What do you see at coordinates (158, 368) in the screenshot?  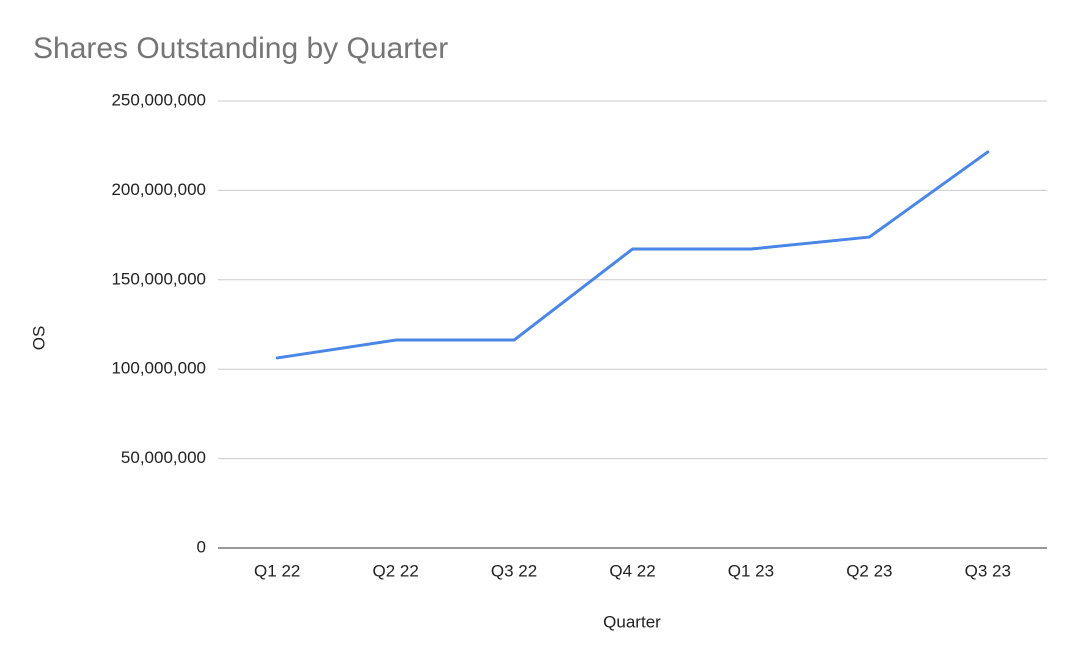 I see `y-tick-label: 100,000,000` at bounding box center [158, 368].